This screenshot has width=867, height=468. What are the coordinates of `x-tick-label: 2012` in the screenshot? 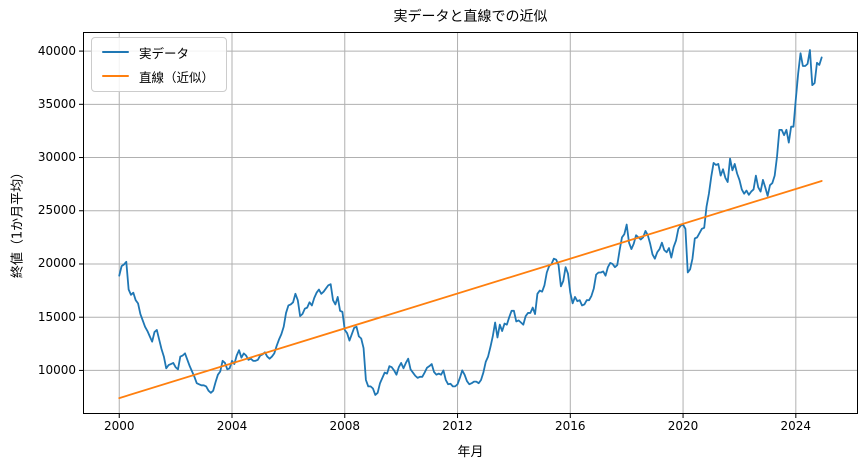 It's located at (457, 426).